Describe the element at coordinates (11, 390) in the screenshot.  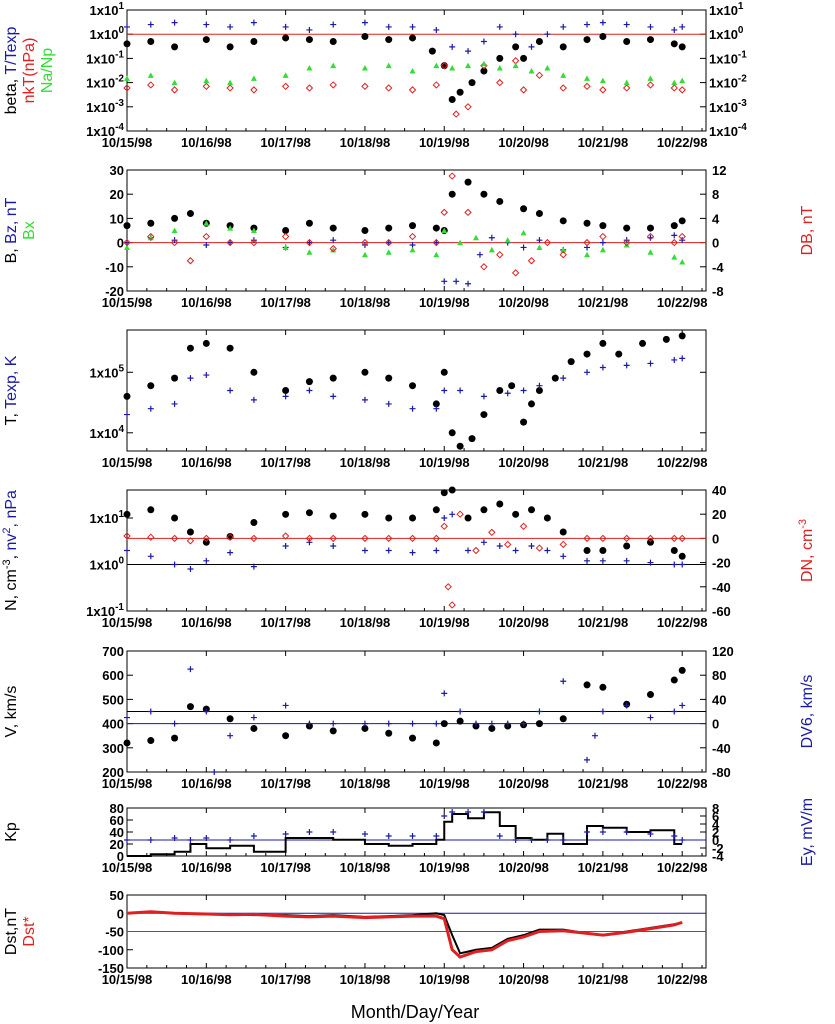
I see `panel-3-ylabel-left: T, Texp, K` at that location.